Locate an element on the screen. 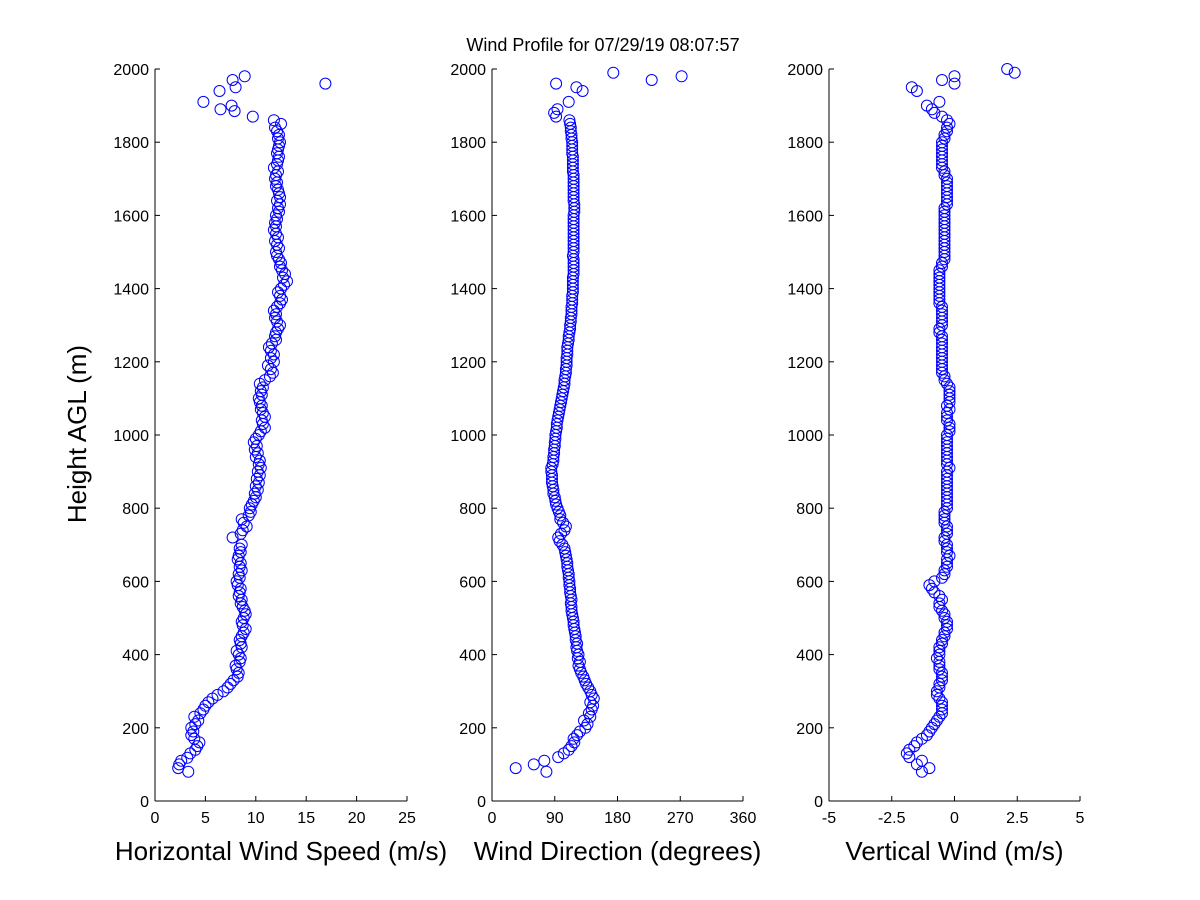 This screenshot has height=900, width=1200. y-tick-label: 800 is located at coordinates (135, 509).